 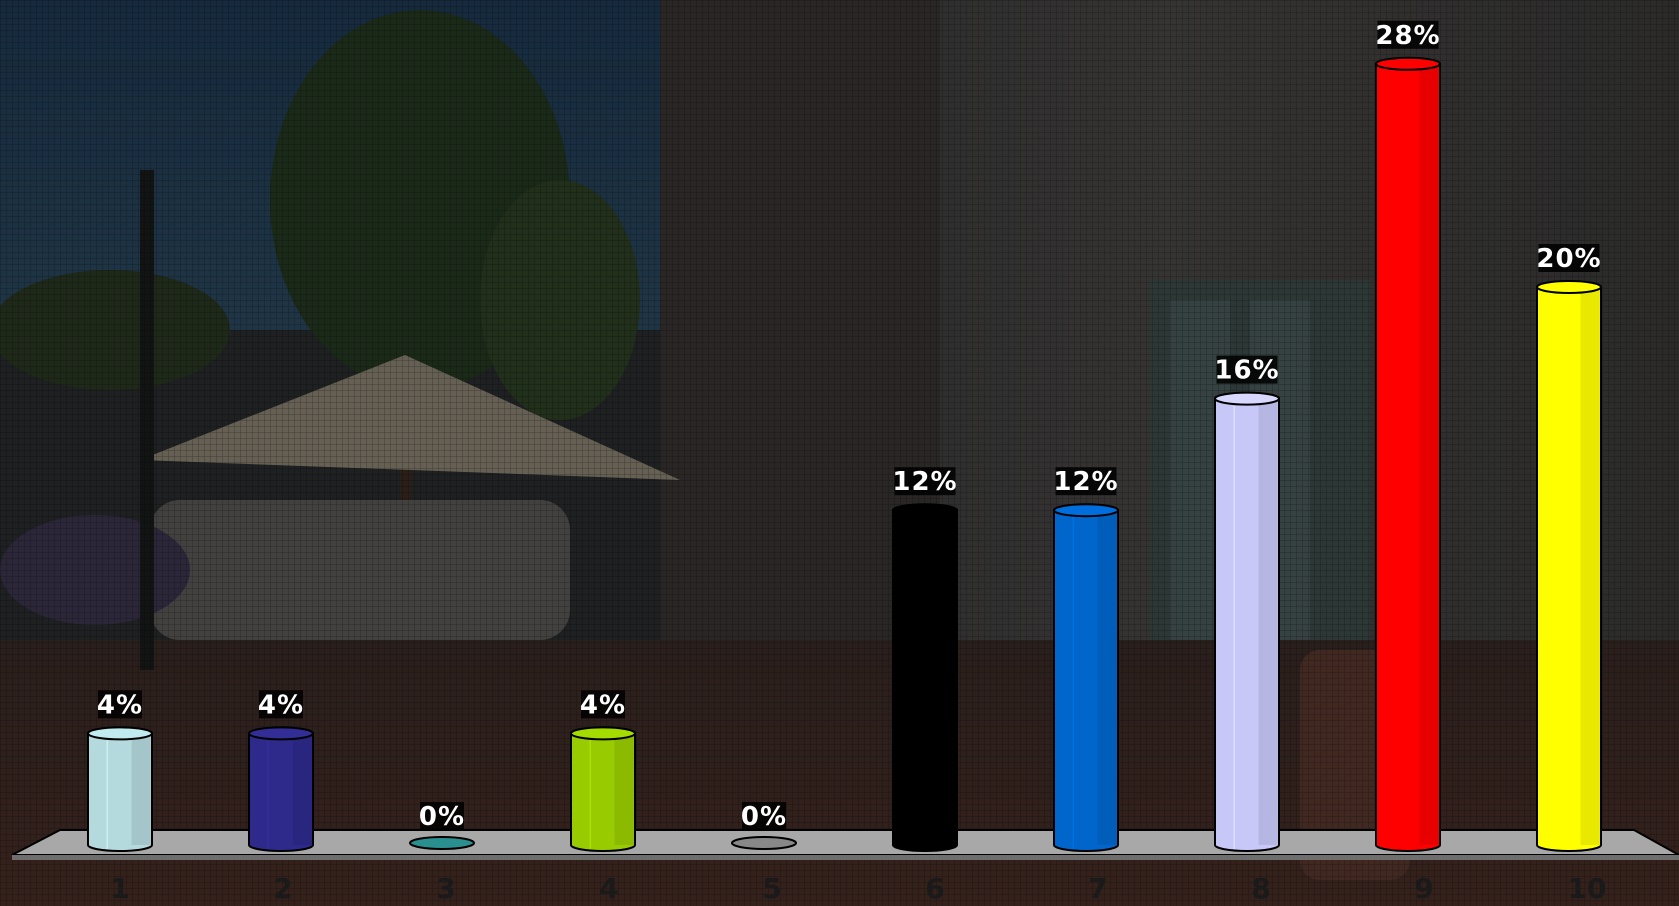 What do you see at coordinates (934, 888) in the screenshot?
I see `x-tick-label-6: 6` at bounding box center [934, 888].